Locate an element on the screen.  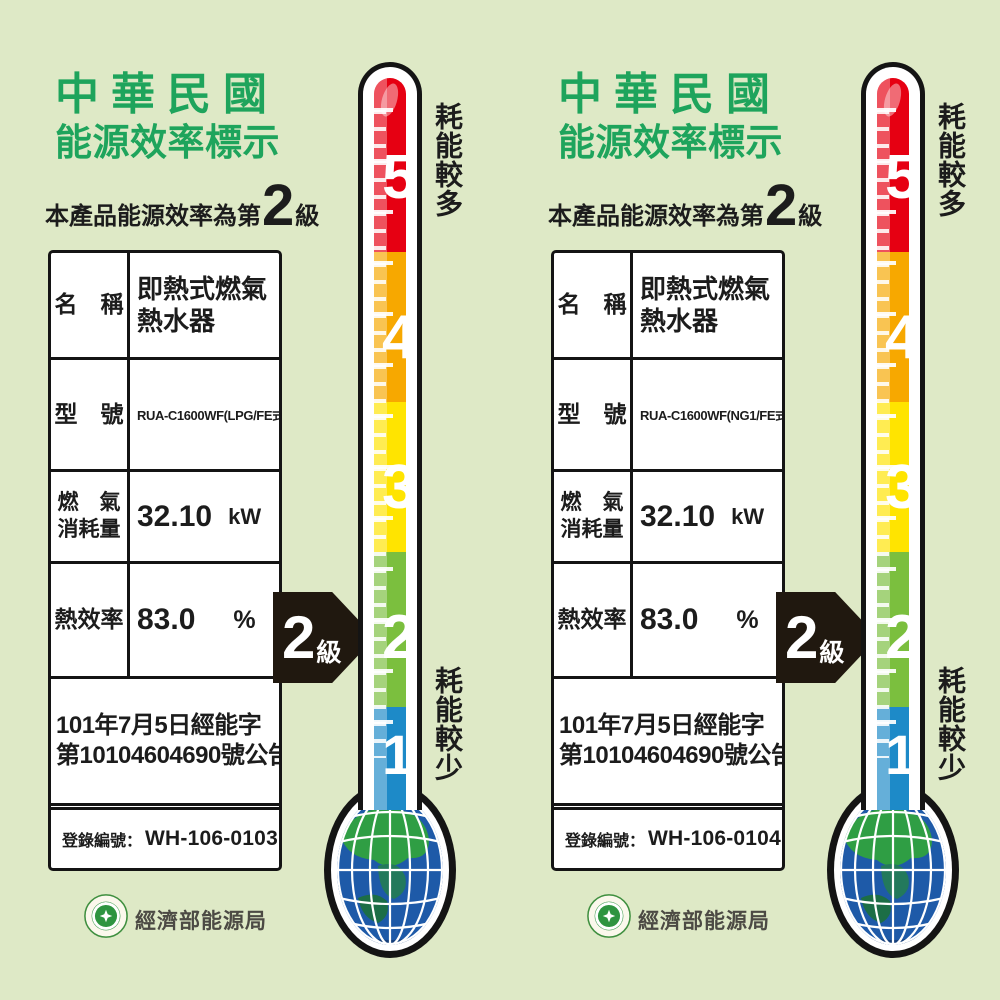
scale-number-5: 5 is located at coordinates (394, 177).